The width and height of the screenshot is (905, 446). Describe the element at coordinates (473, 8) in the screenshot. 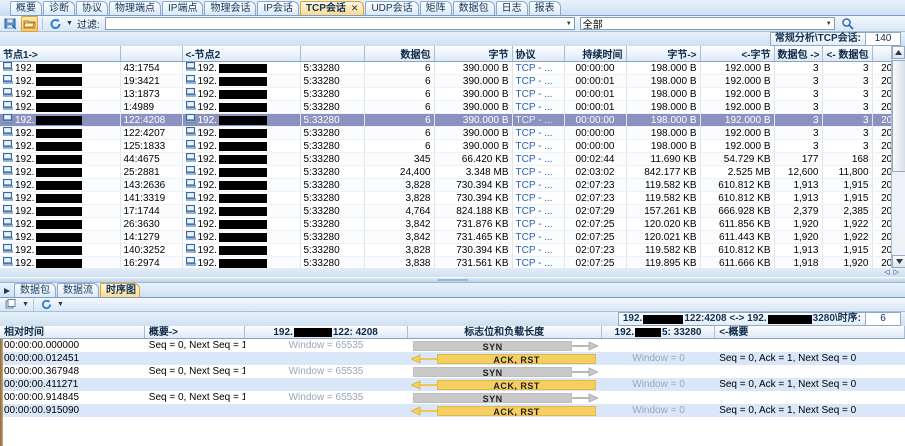

I see `tab-10: 数据包` at that location.